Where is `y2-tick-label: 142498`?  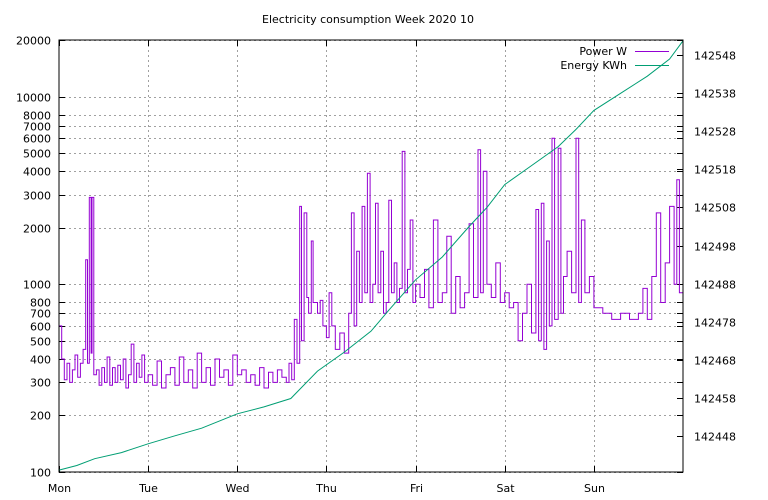 y2-tick-label: 142498 is located at coordinates (715, 247).